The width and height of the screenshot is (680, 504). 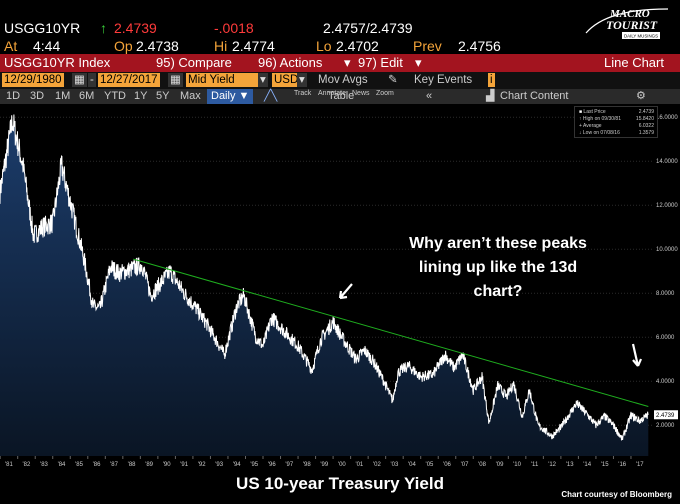 I want to click on x-tick-label: '89, so click(x=149, y=465).